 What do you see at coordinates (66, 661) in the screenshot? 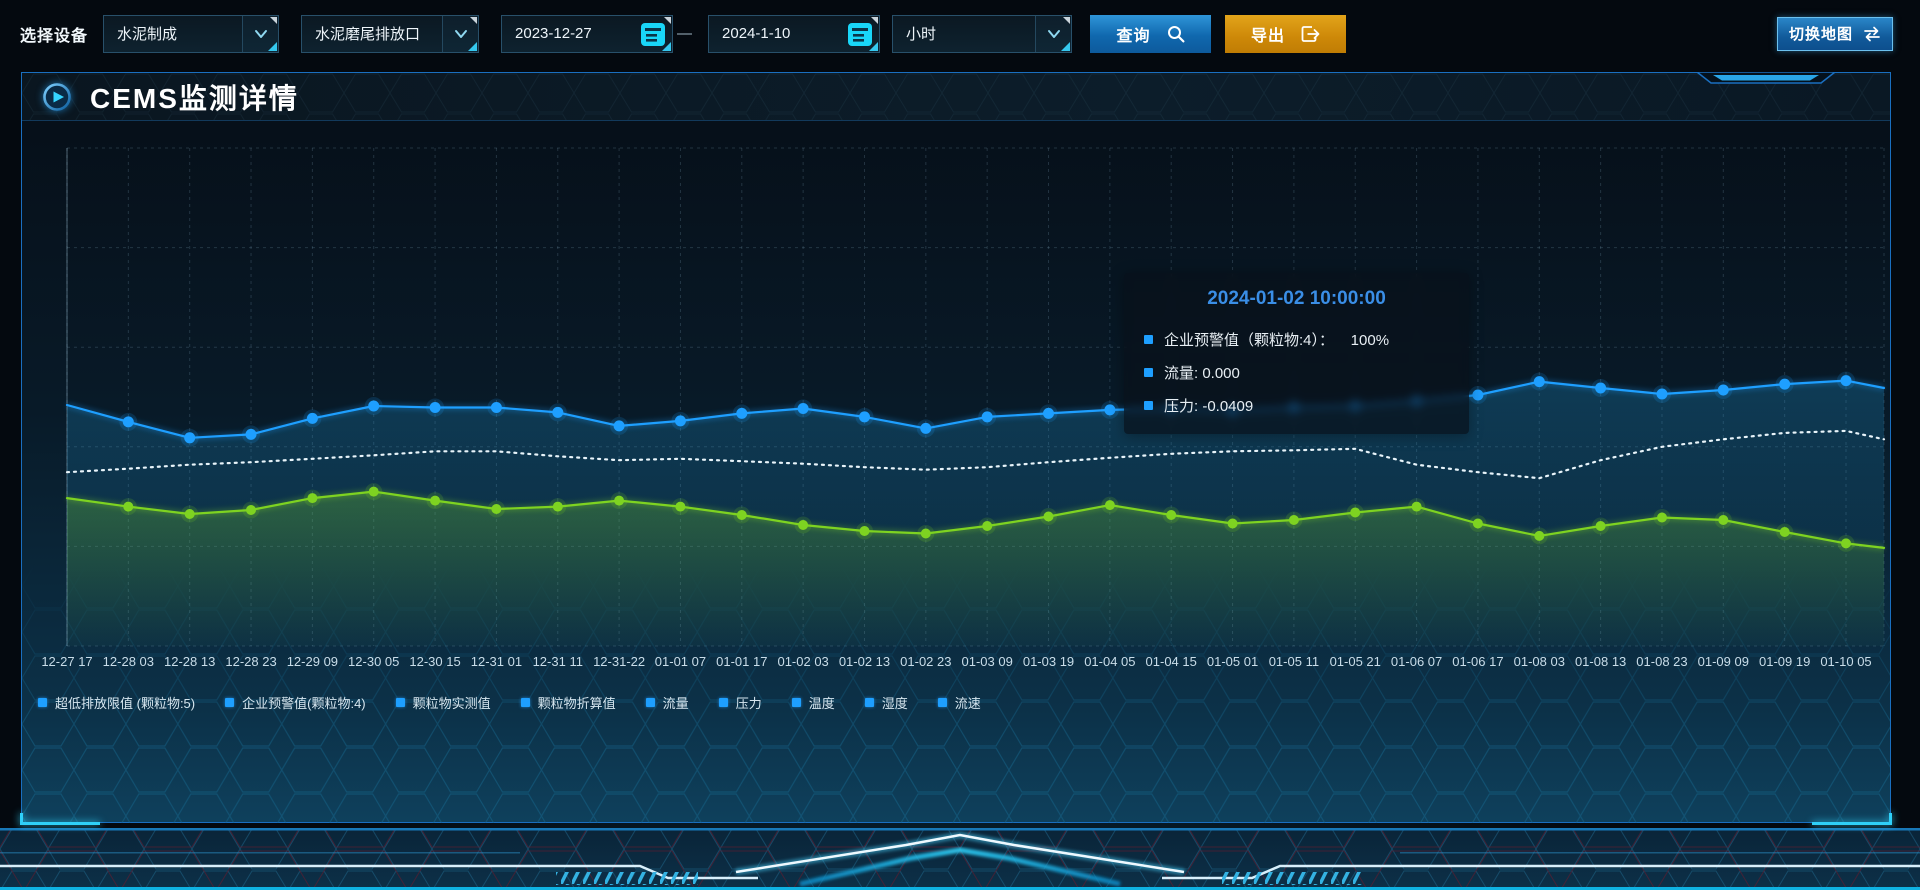
I see `x-axis-label: 12-27 17` at bounding box center [66, 661].